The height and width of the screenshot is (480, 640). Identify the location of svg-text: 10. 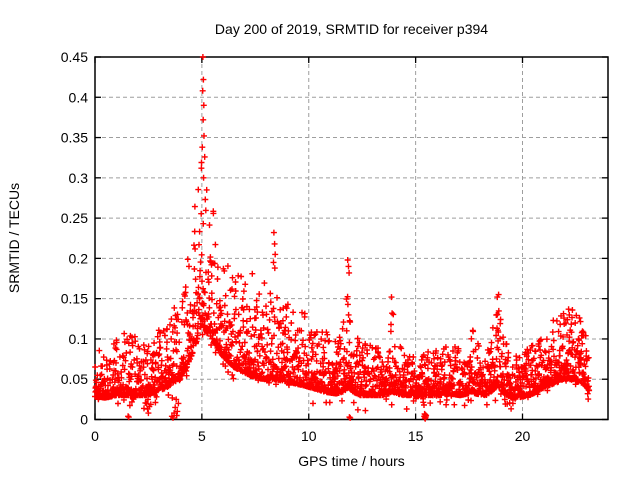
(309, 436).